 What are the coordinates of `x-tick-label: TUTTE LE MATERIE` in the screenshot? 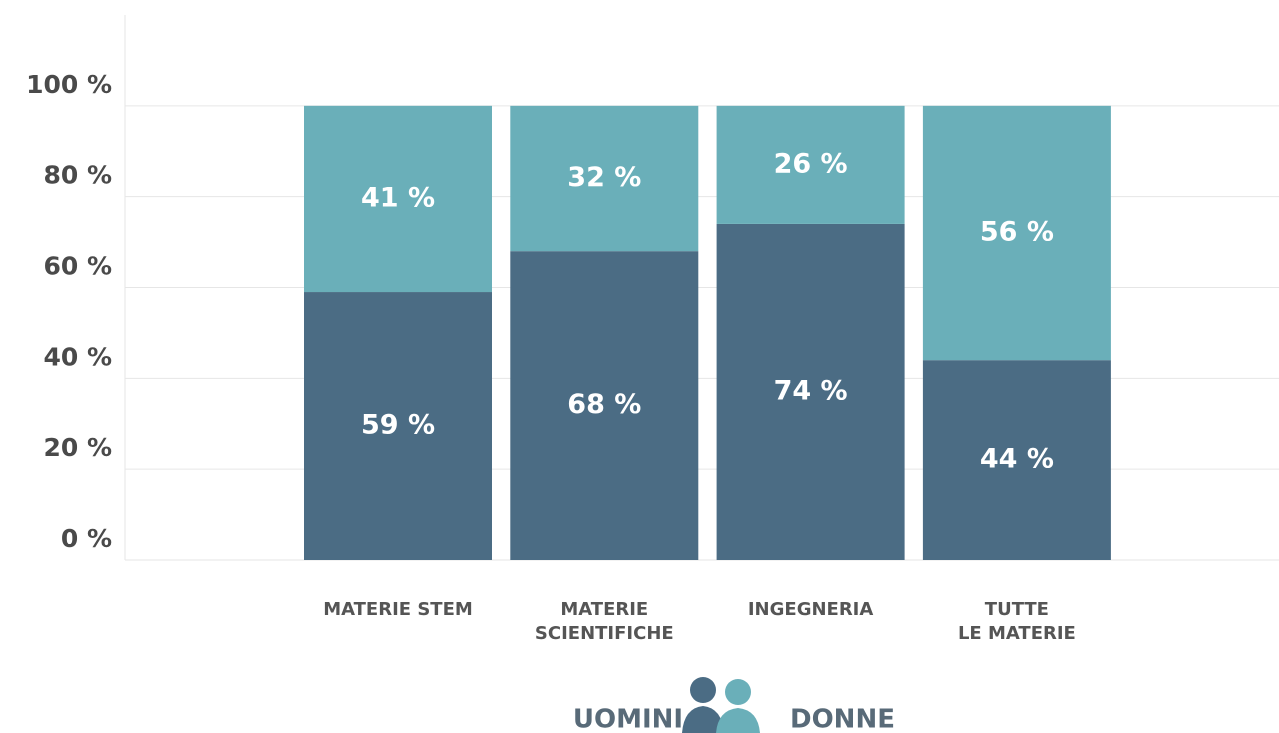 It's located at (1016, 621).